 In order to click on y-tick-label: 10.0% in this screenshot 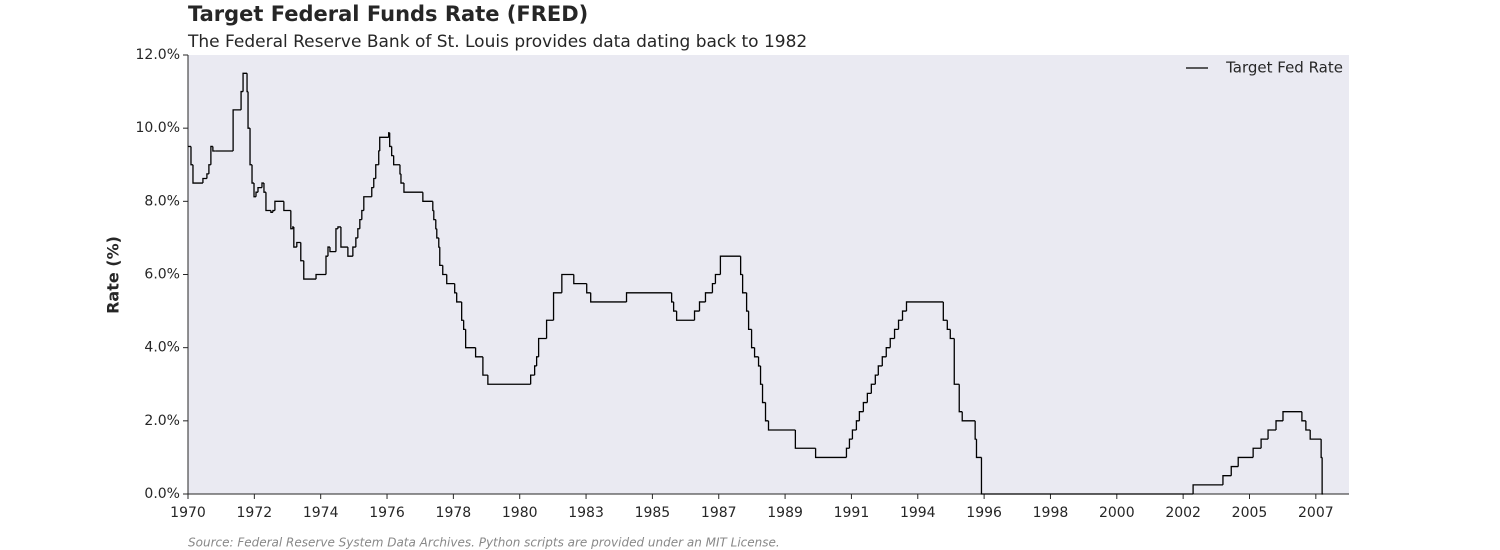, I will do `click(158, 128)`.